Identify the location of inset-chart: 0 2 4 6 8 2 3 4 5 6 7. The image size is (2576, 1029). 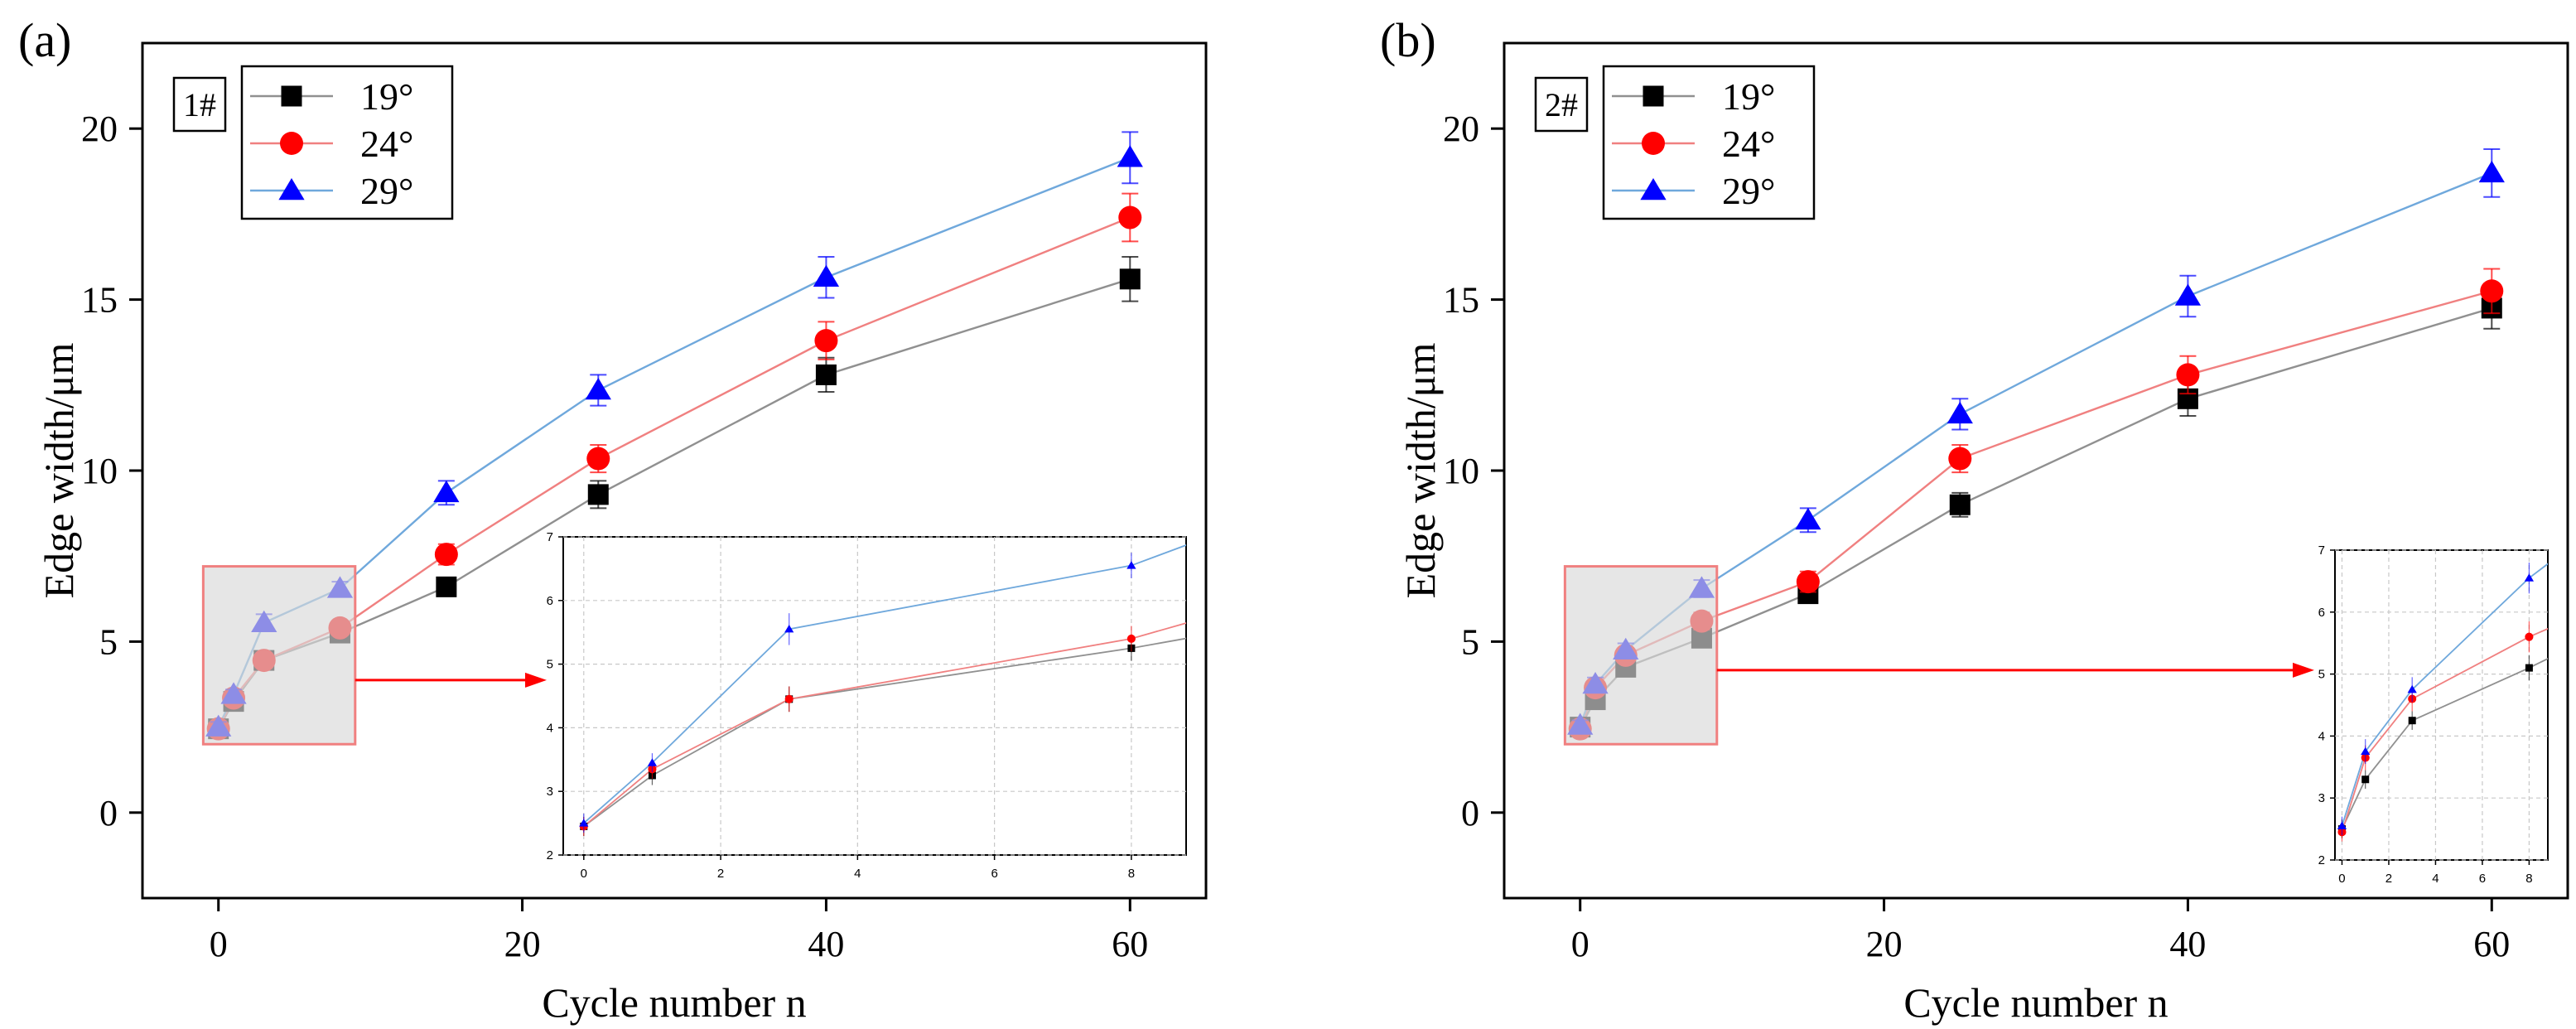
(867, 706).